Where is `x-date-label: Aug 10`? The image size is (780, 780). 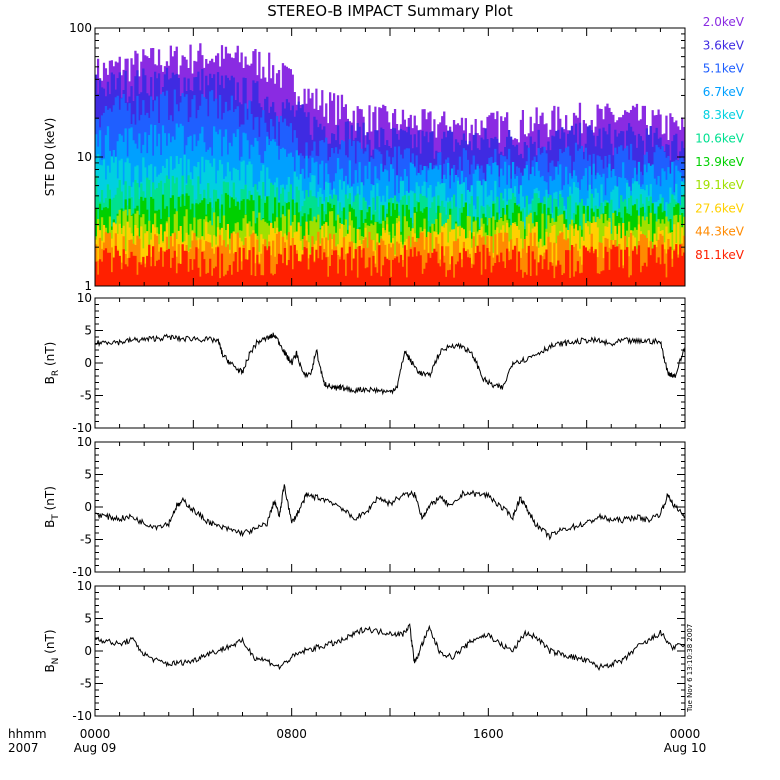 x-date-label: Aug 10 is located at coordinates (685, 748).